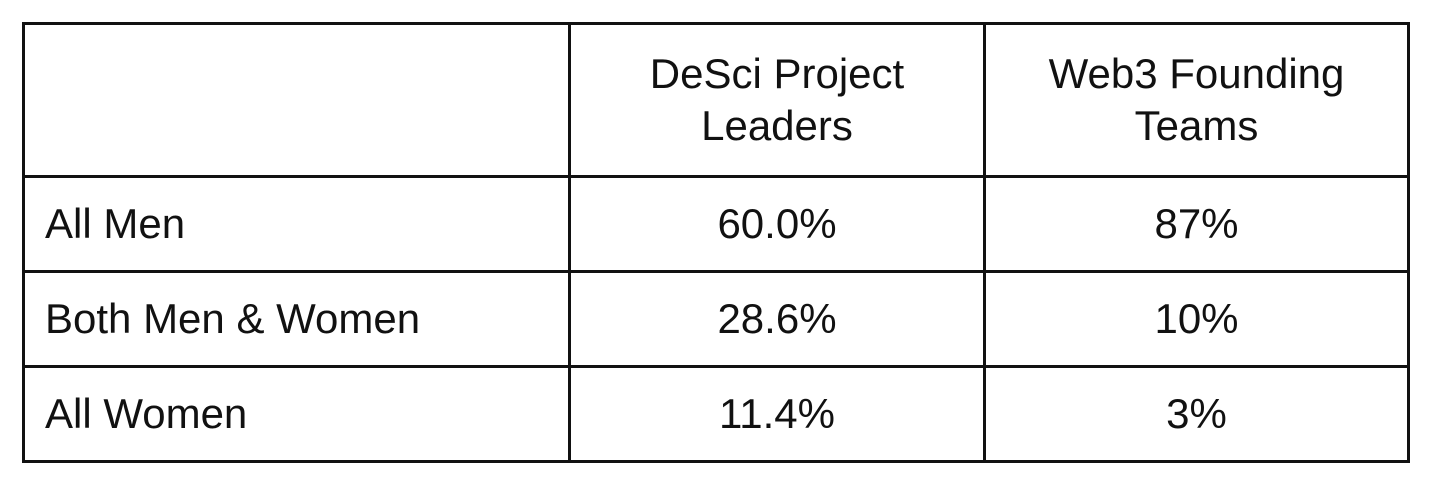  I want to click on cell-value: 3%, so click(1196, 414).